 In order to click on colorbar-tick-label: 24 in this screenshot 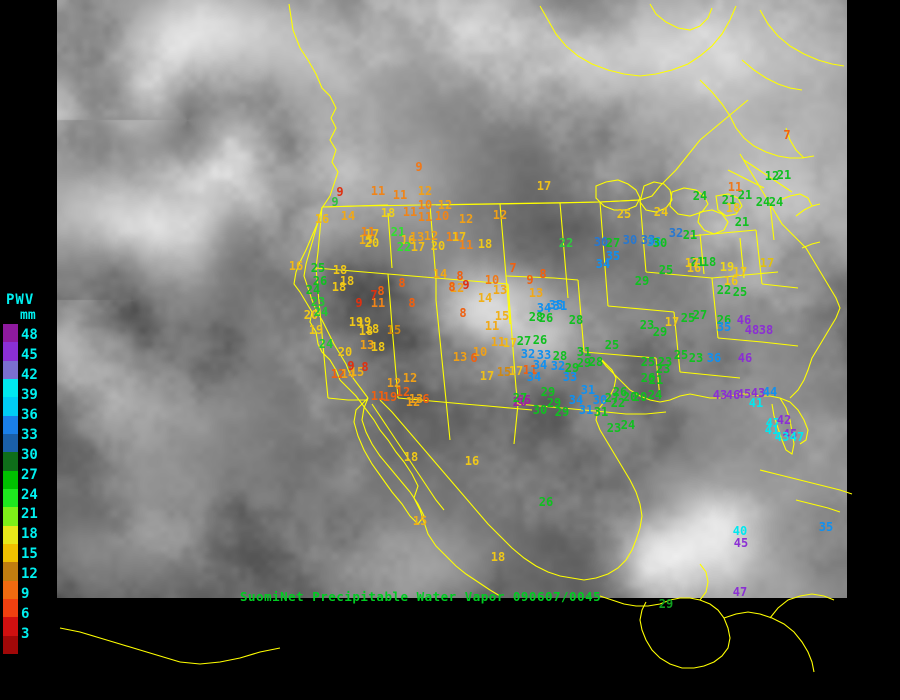, I will do `click(29, 494)`.